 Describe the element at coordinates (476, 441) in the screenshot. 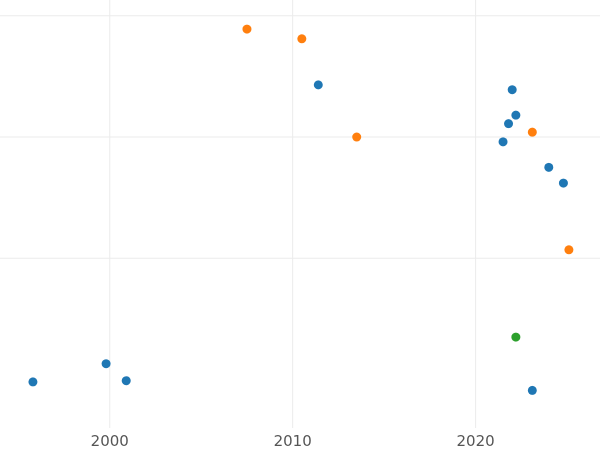

I see `x-tick-label: 2020` at that location.